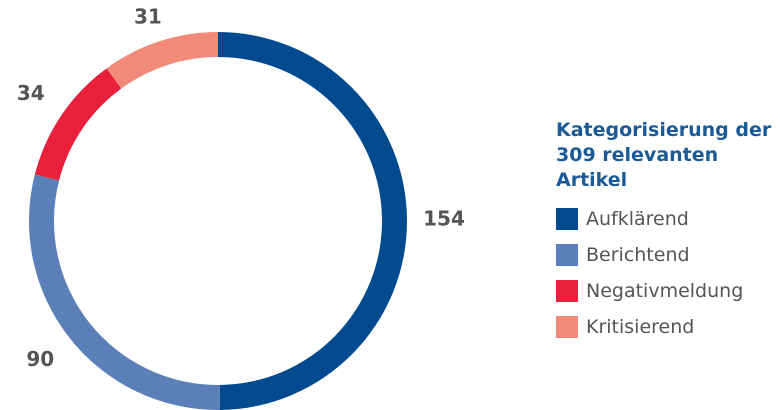 The image size is (780, 410). Describe the element at coordinates (148, 17) in the screenshot. I see `value-label: 31` at that location.